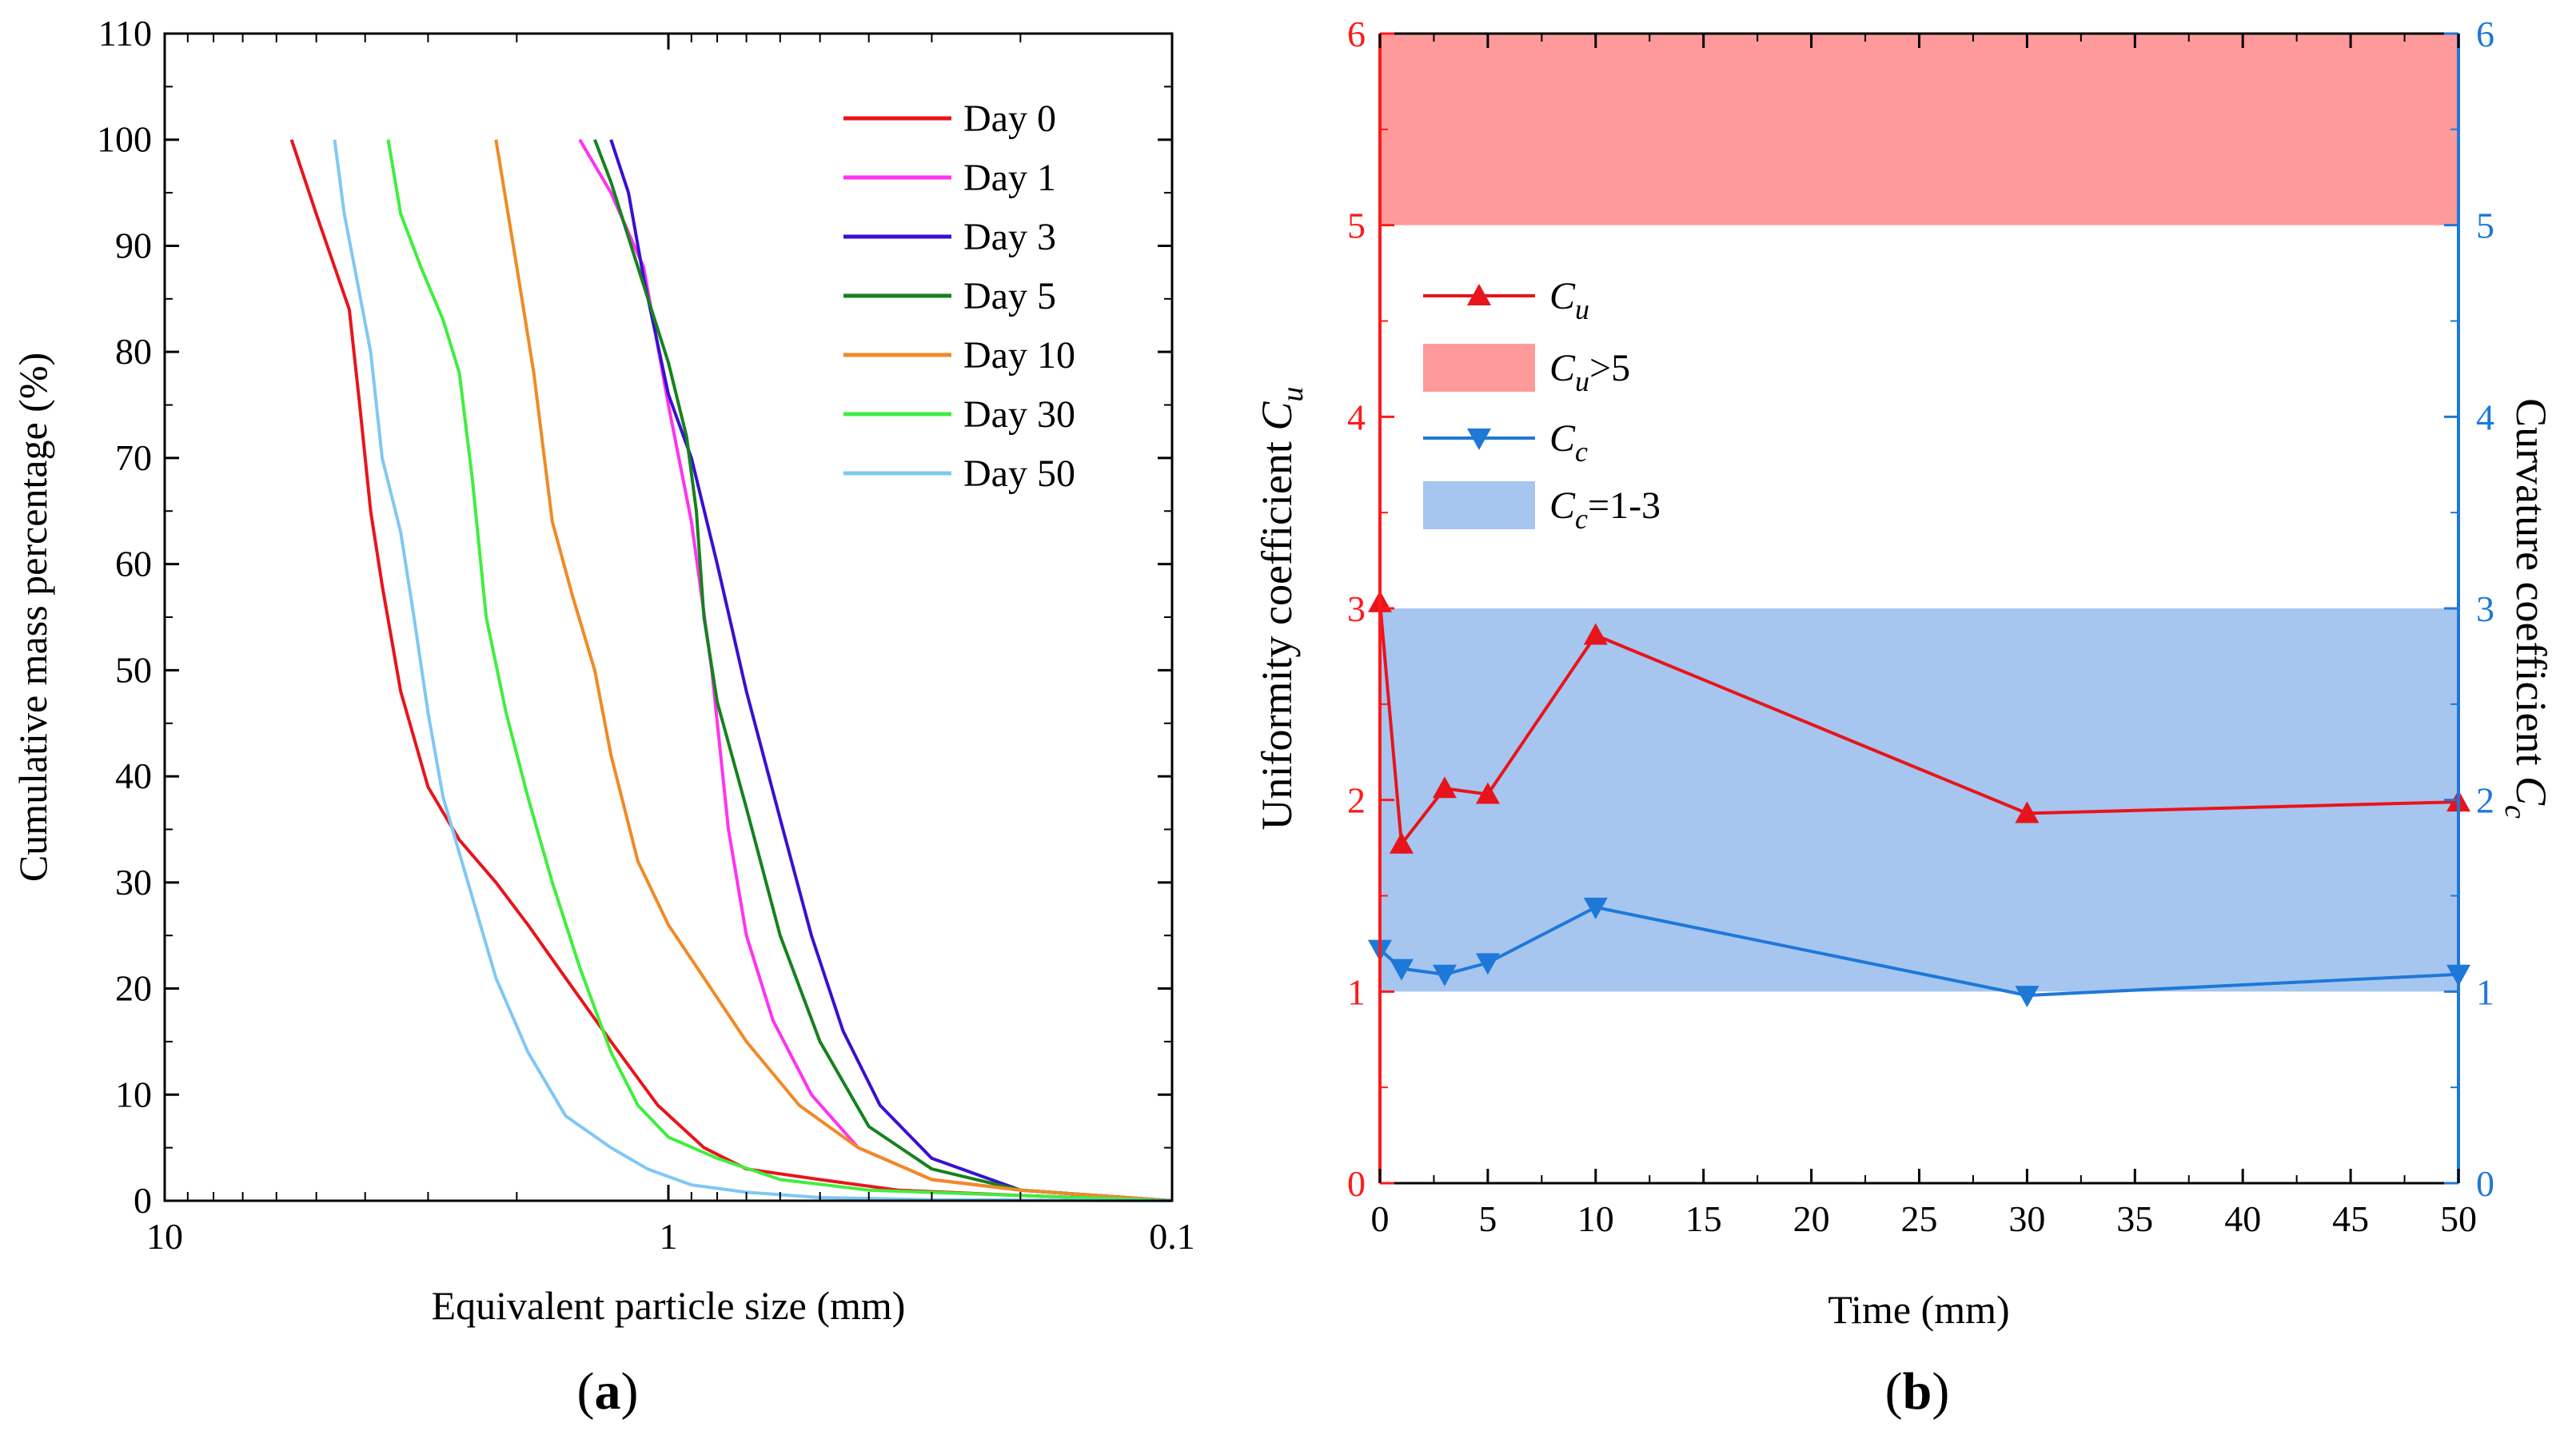  What do you see at coordinates (1542, 405) in the screenshot?
I see `legend-b: Cu Cu>5 Cc Cc=1-3` at bounding box center [1542, 405].